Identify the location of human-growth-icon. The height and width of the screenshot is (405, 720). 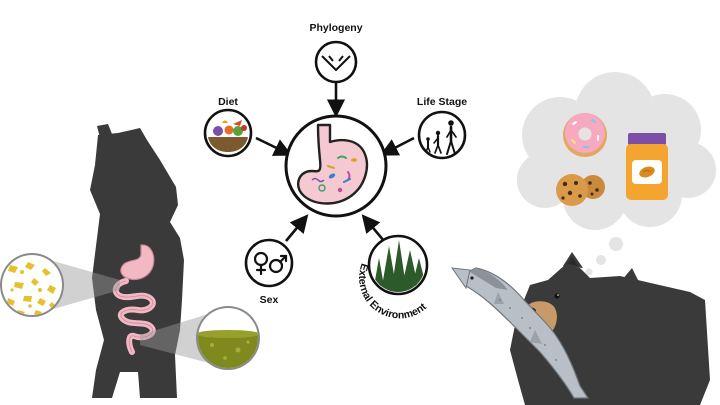
(441, 137).